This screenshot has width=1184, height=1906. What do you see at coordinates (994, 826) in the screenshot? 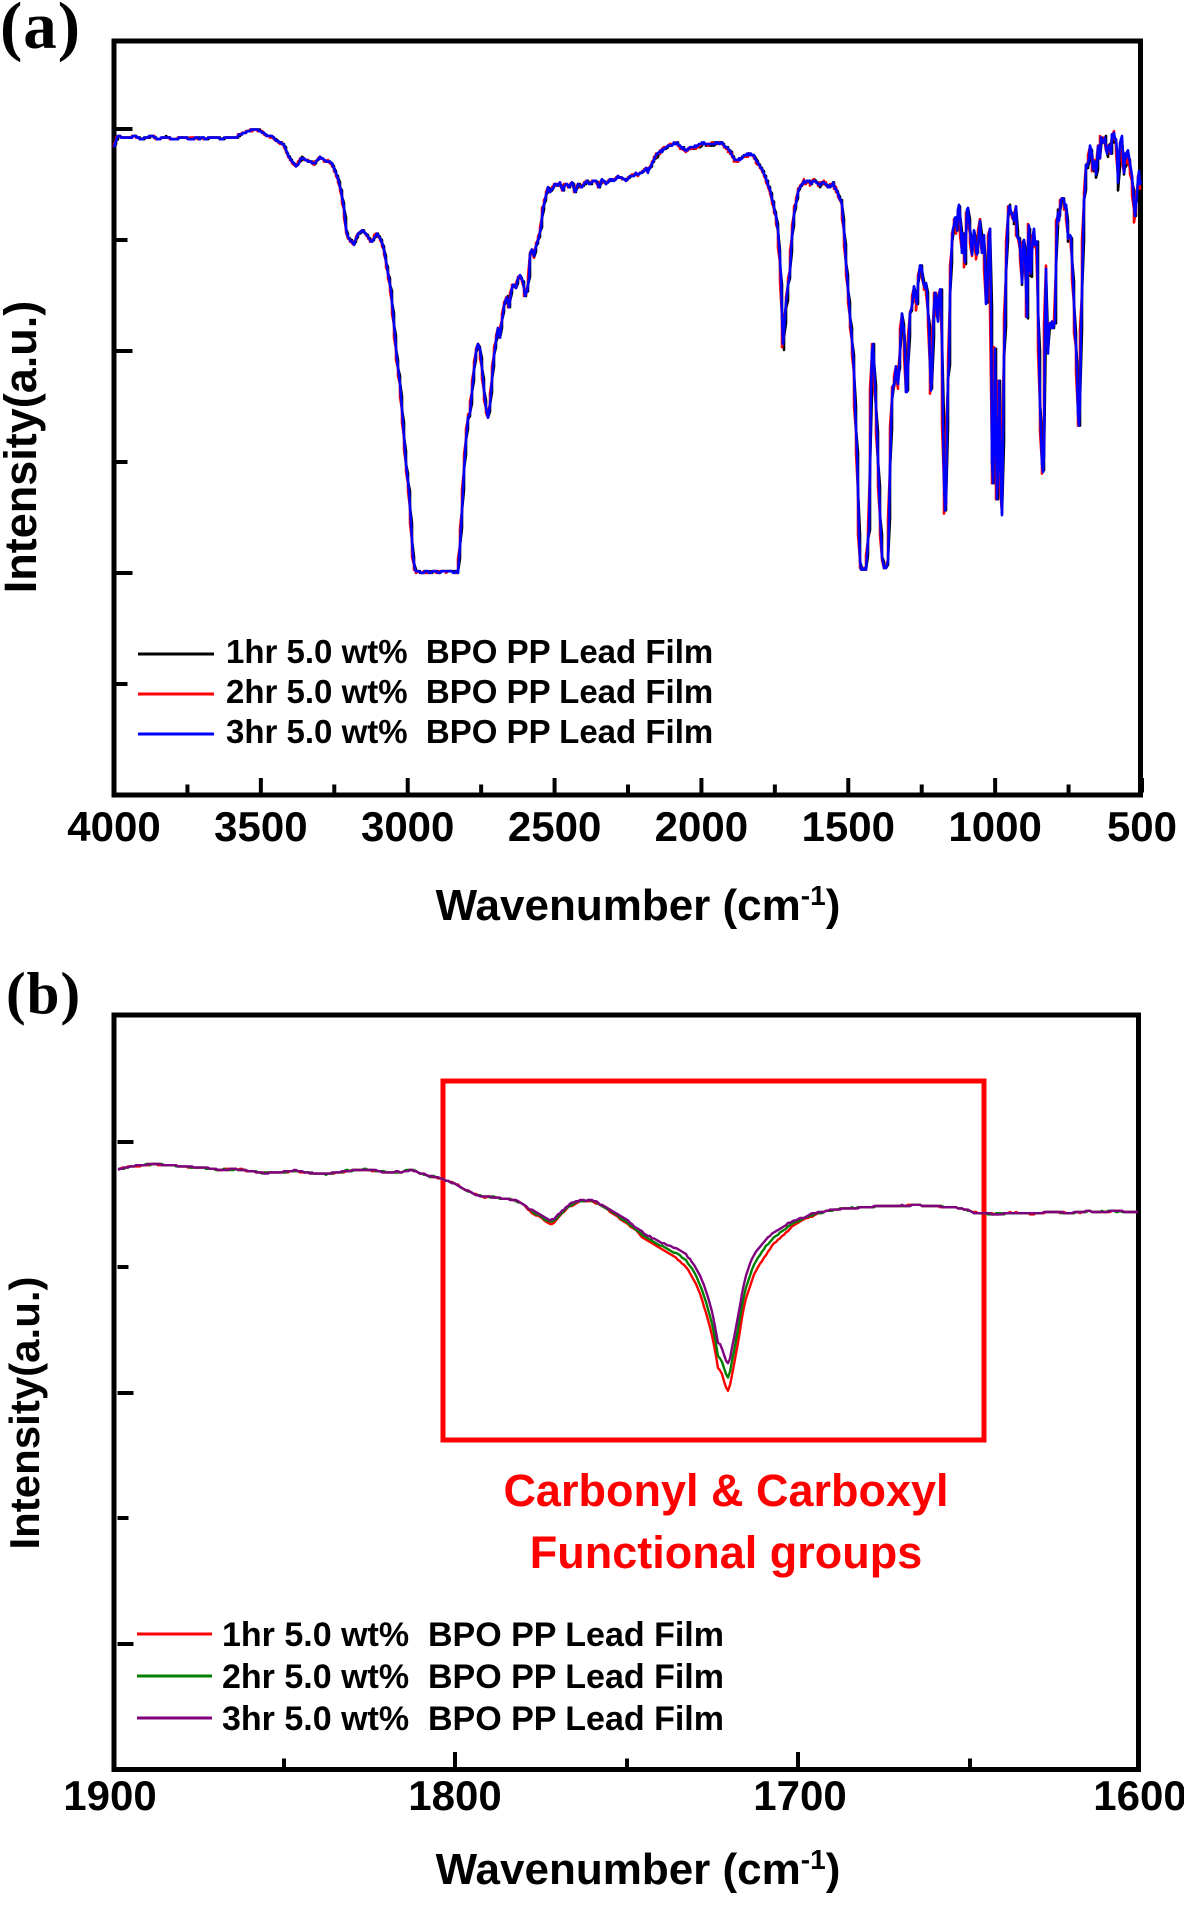
I see `svg-text: 1000` at bounding box center [994, 826].